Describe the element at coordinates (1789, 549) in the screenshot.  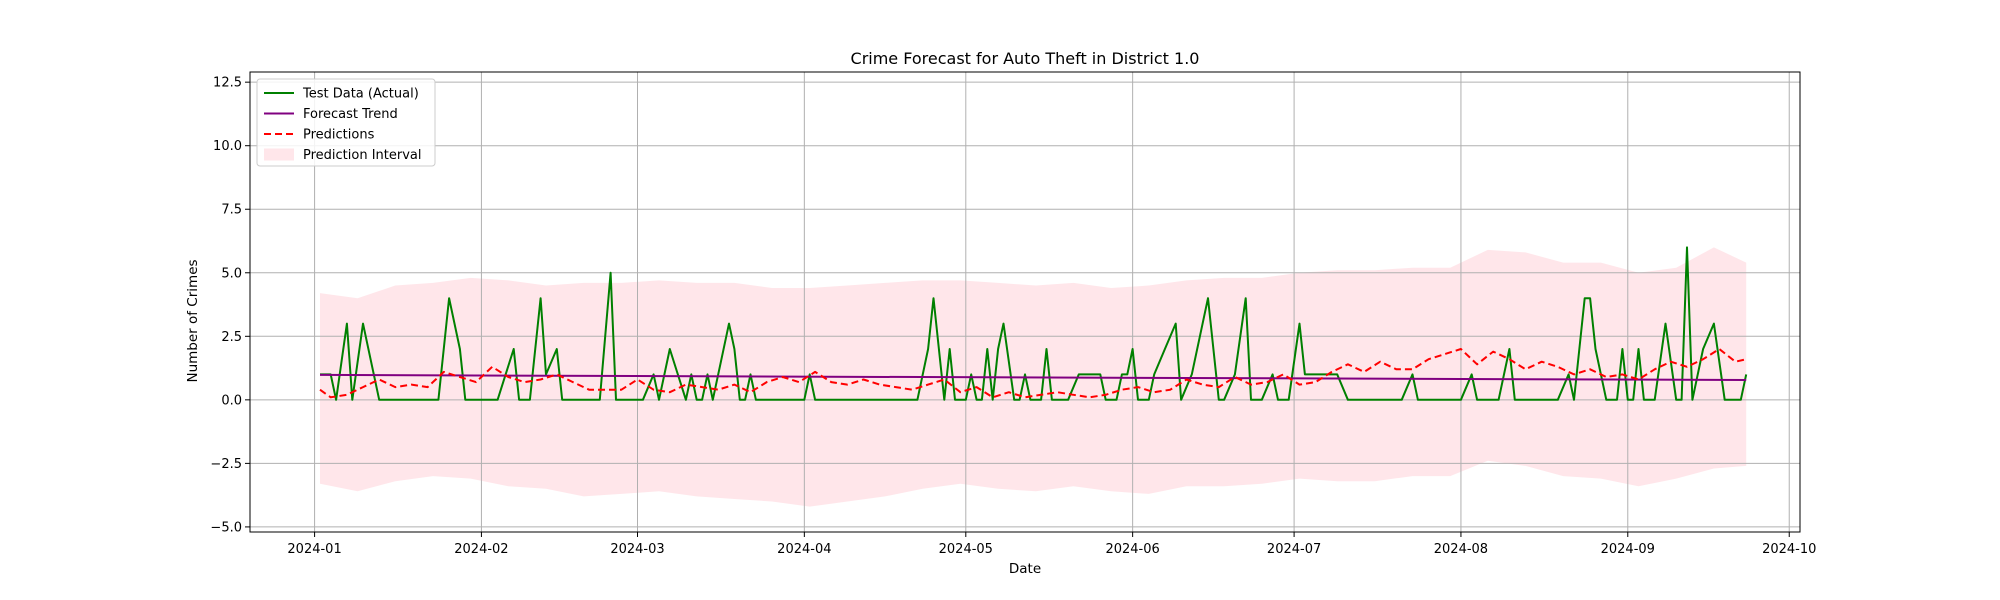
I see `x-tick-label: 2024-10` at that location.